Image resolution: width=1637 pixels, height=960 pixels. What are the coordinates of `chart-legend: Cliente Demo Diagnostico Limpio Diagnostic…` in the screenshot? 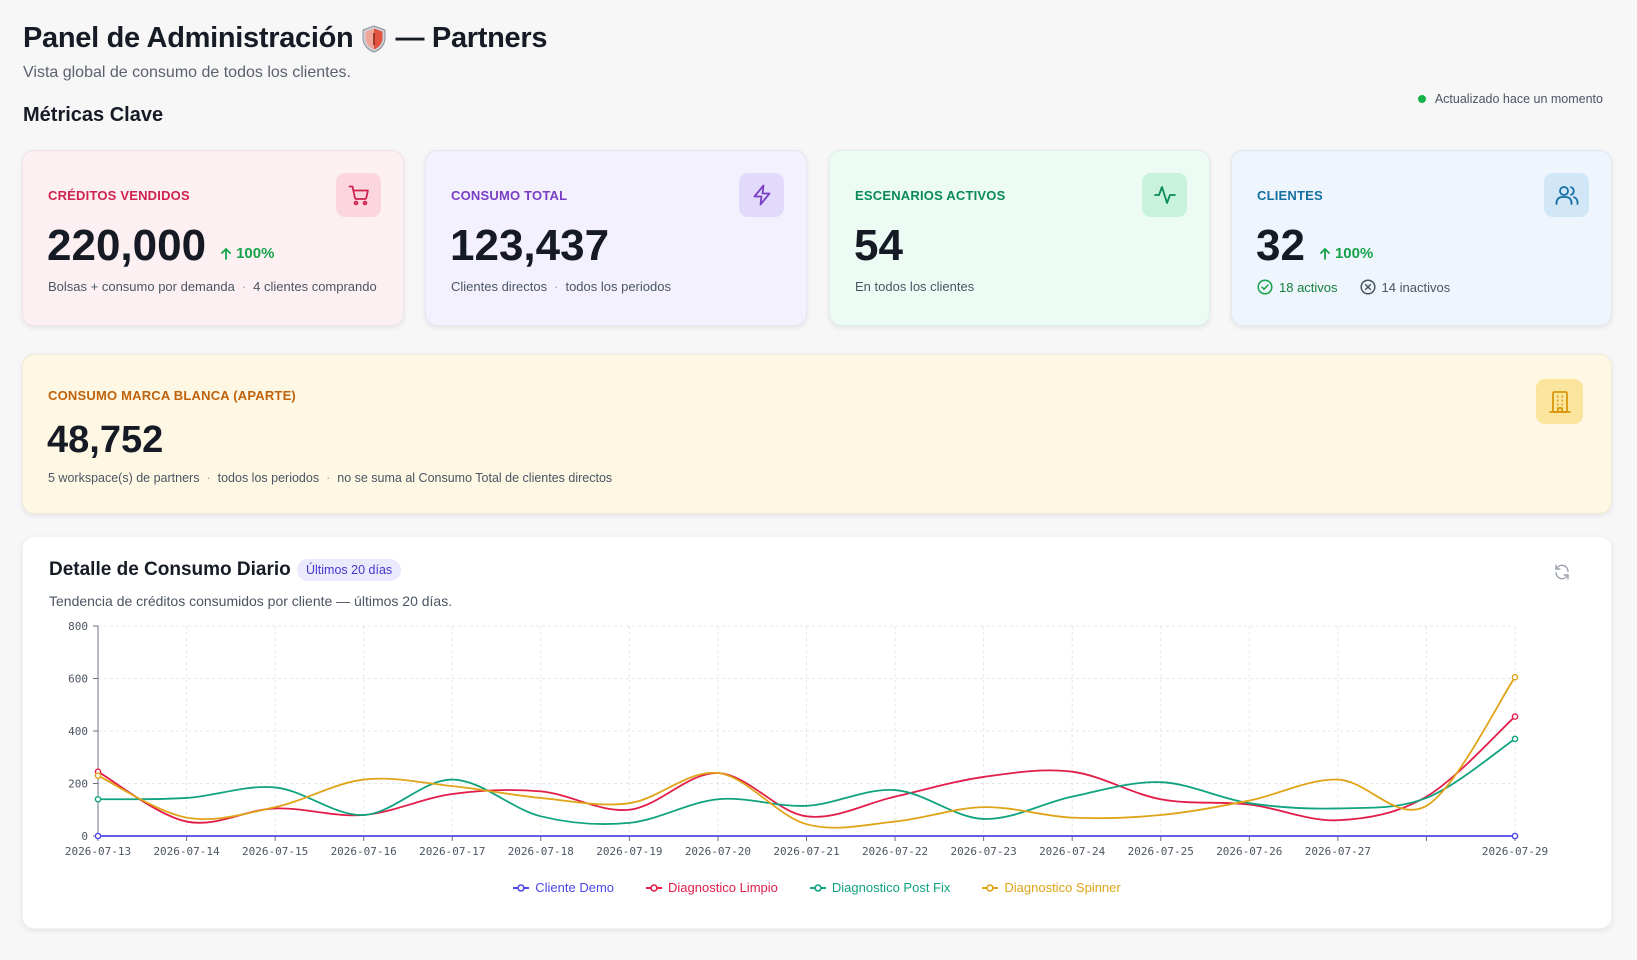 It's located at (817, 887).